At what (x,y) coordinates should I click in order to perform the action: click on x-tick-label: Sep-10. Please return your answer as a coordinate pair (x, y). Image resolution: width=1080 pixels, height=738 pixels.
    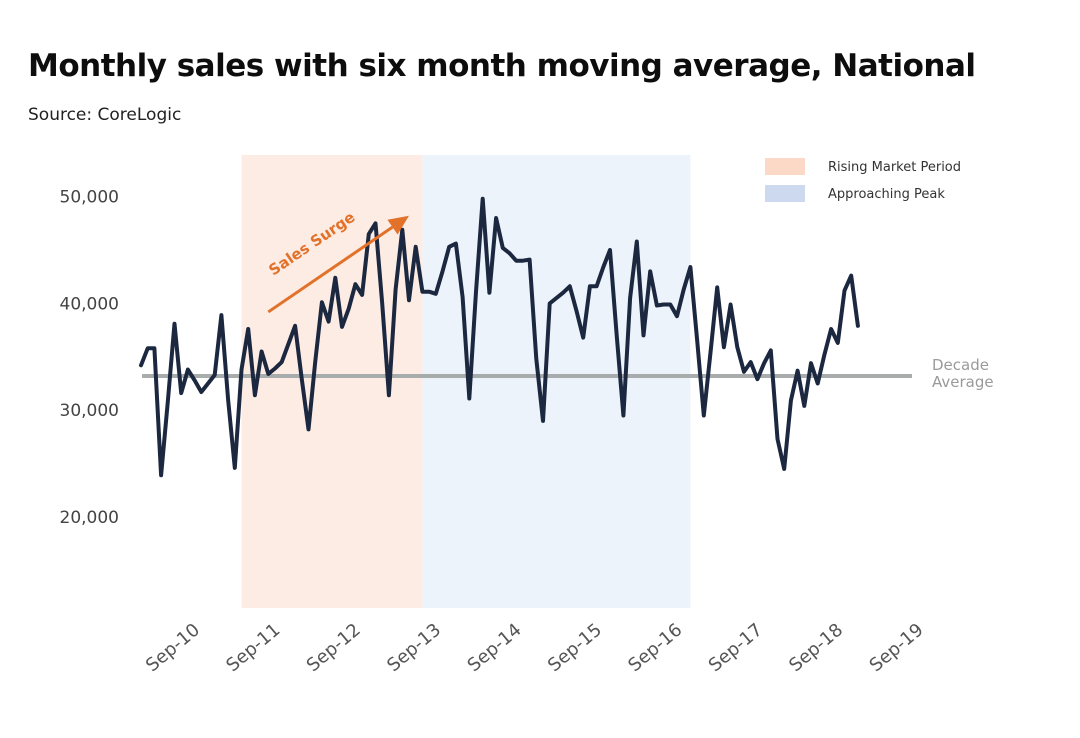
    Looking at the image, I should click on (173, 647).